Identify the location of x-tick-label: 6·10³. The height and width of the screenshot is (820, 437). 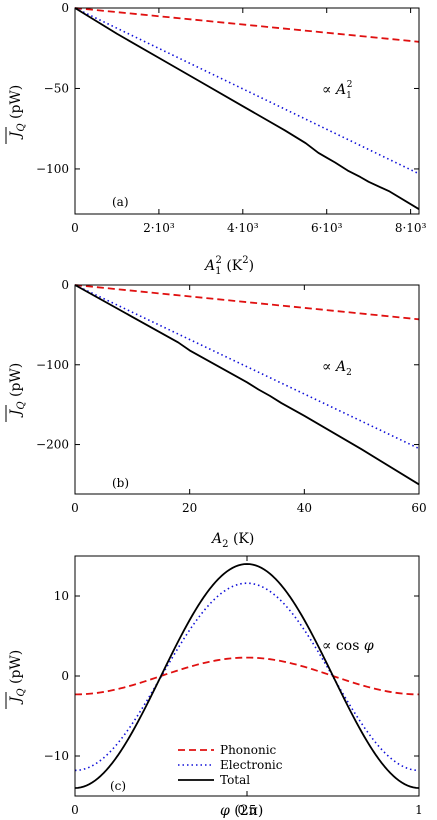
(327, 228).